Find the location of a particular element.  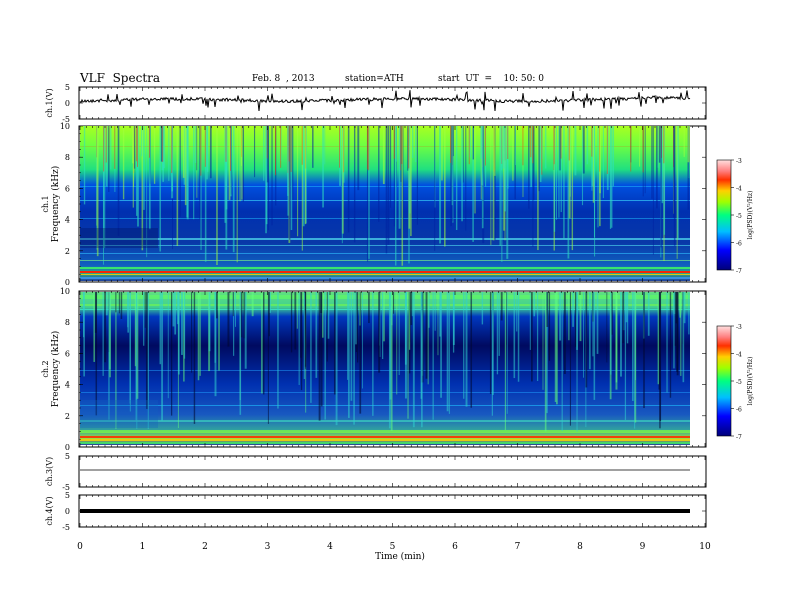

x-tick-label: 2 is located at coordinates (205, 547).